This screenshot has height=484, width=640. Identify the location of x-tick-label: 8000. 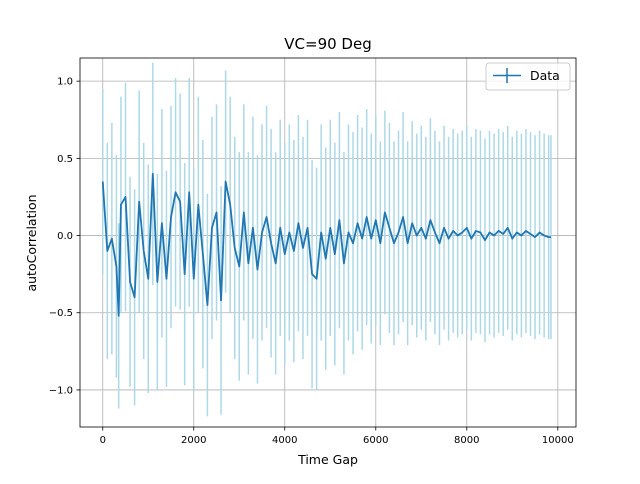
(466, 440).